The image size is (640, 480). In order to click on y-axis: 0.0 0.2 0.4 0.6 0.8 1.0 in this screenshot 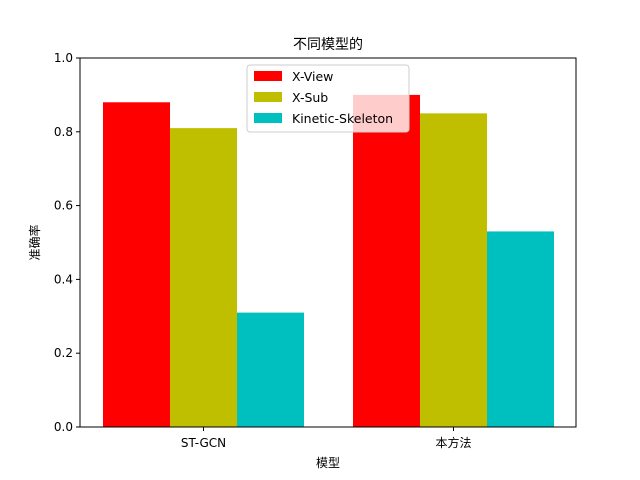, I will do `click(67, 242)`.